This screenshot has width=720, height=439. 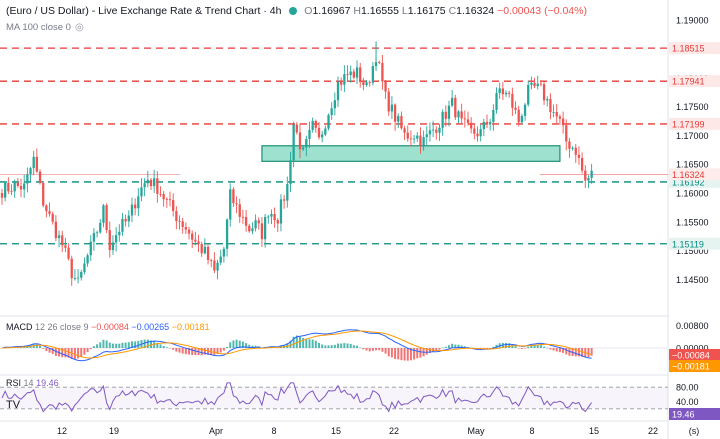 I want to click on low-label: L, so click(x=404, y=11).